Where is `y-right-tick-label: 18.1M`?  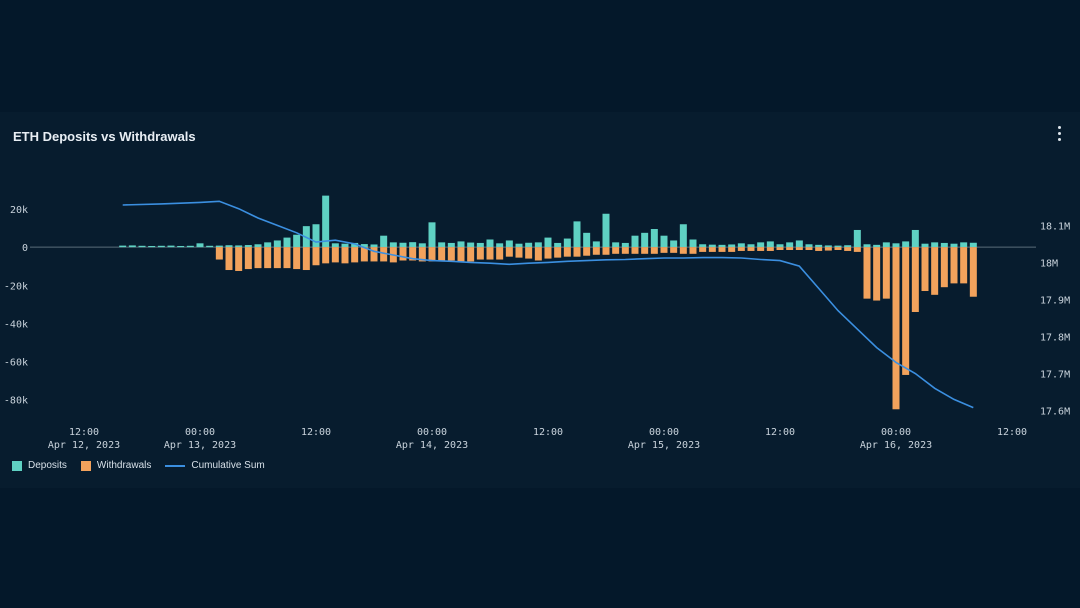
y-right-tick-label: 18.1M is located at coordinates (1055, 226).